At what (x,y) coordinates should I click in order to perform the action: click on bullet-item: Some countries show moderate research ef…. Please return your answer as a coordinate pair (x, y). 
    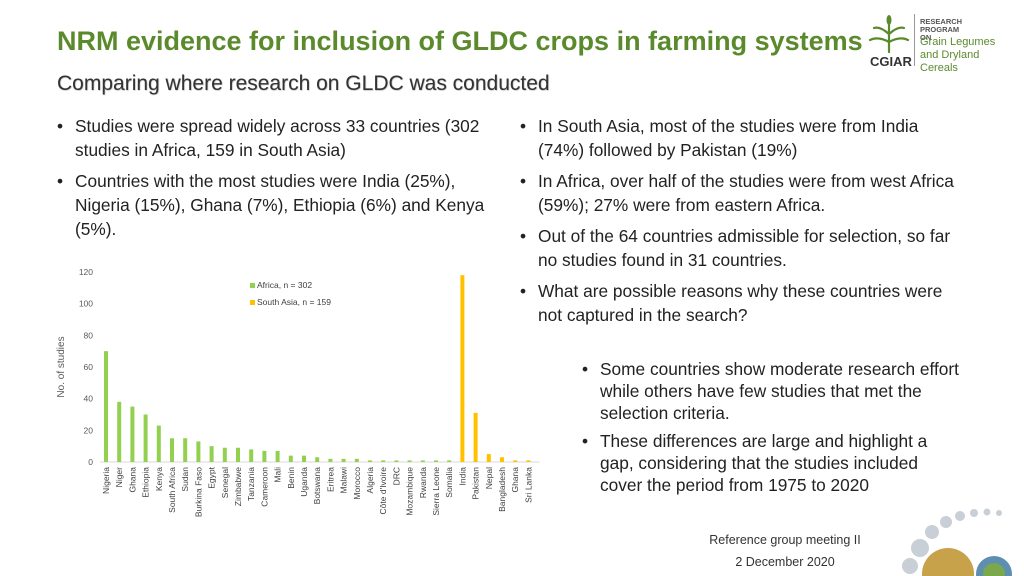
    Looking at the image, I should click on (772, 391).